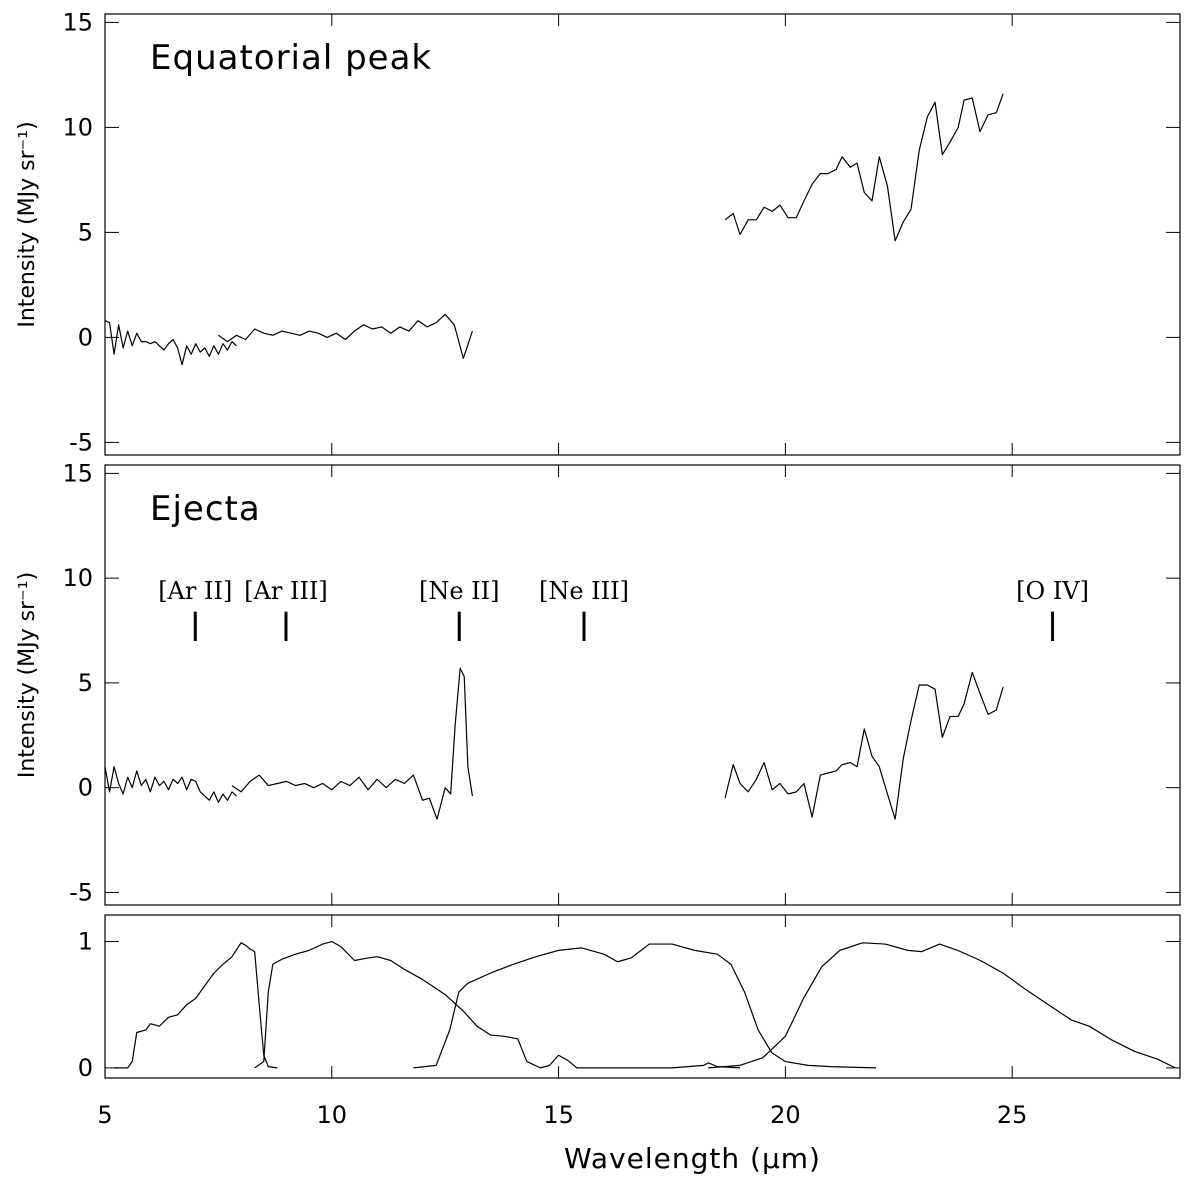 Image resolution: width=1185 pixels, height=1179 pixels. I want to click on x-axis-label: Wavelength (μm), so click(692, 1158).